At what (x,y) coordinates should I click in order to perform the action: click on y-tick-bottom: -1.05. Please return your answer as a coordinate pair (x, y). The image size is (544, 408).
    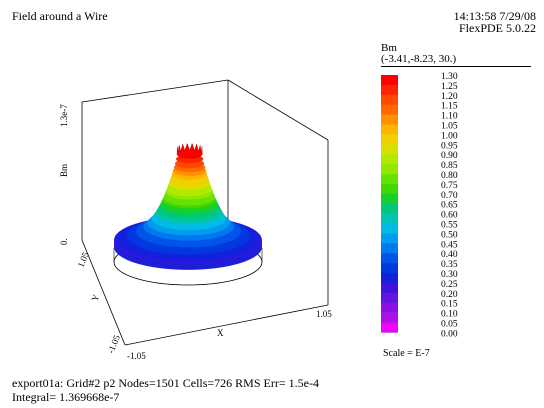
    Looking at the image, I should click on (114, 344).